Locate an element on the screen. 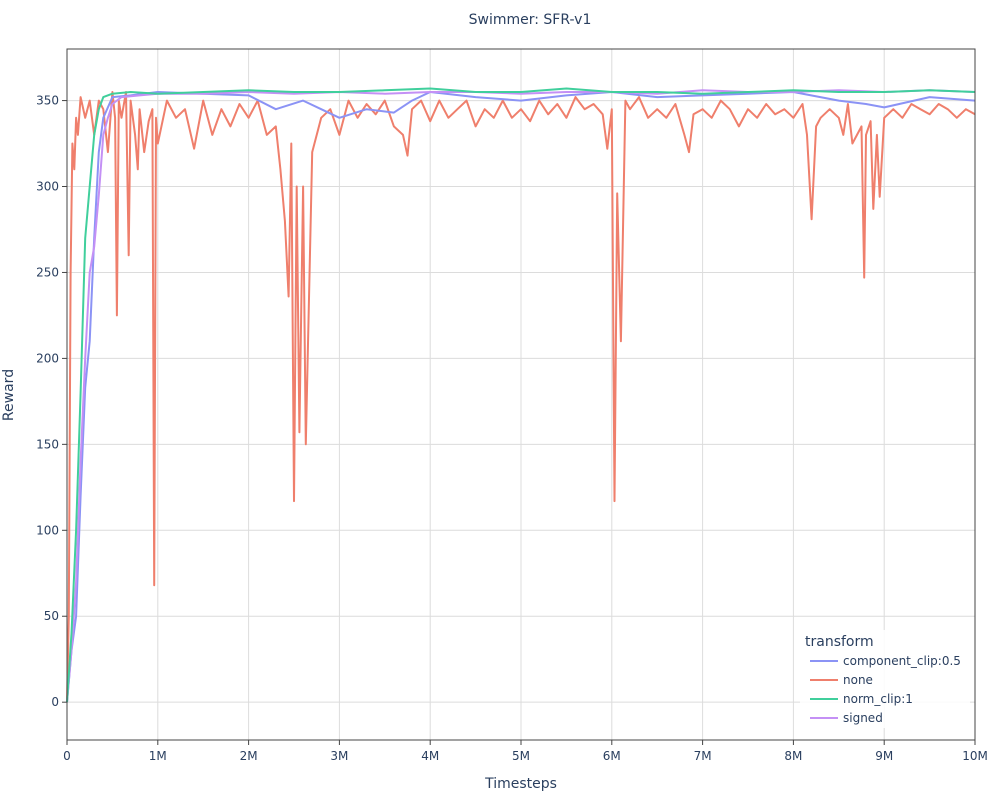 The width and height of the screenshot is (1000, 800). x-tick-label: 4M is located at coordinates (430, 756).